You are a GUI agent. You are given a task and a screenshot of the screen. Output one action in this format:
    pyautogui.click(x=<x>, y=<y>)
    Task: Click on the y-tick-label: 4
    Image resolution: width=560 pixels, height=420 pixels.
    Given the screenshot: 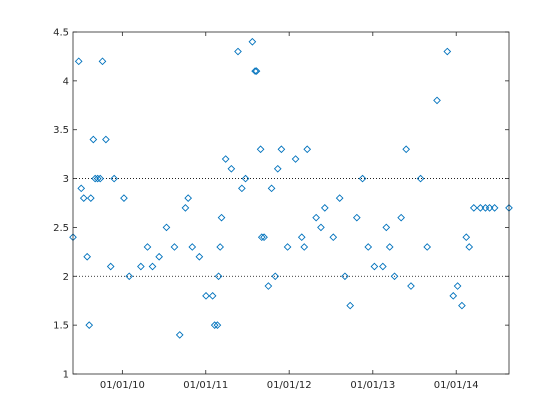 What is the action you would take?
    pyautogui.click(x=66, y=81)
    